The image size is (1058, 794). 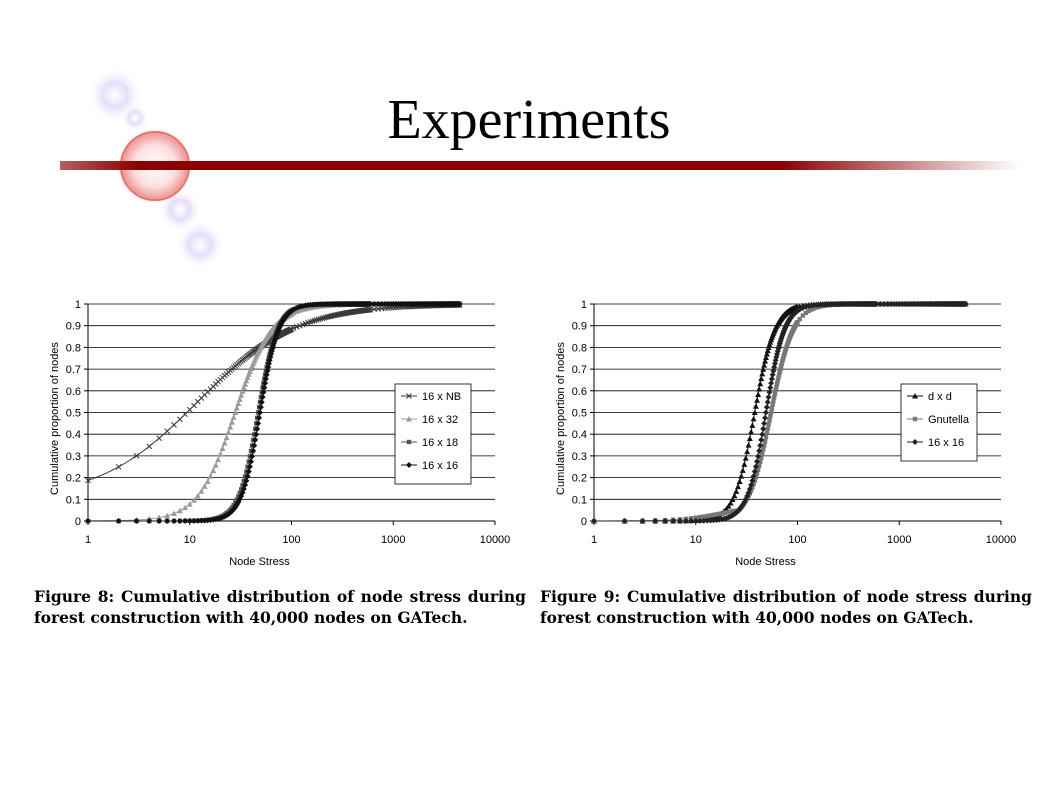 I want to click on x-tick-label: 10, so click(x=696, y=540).